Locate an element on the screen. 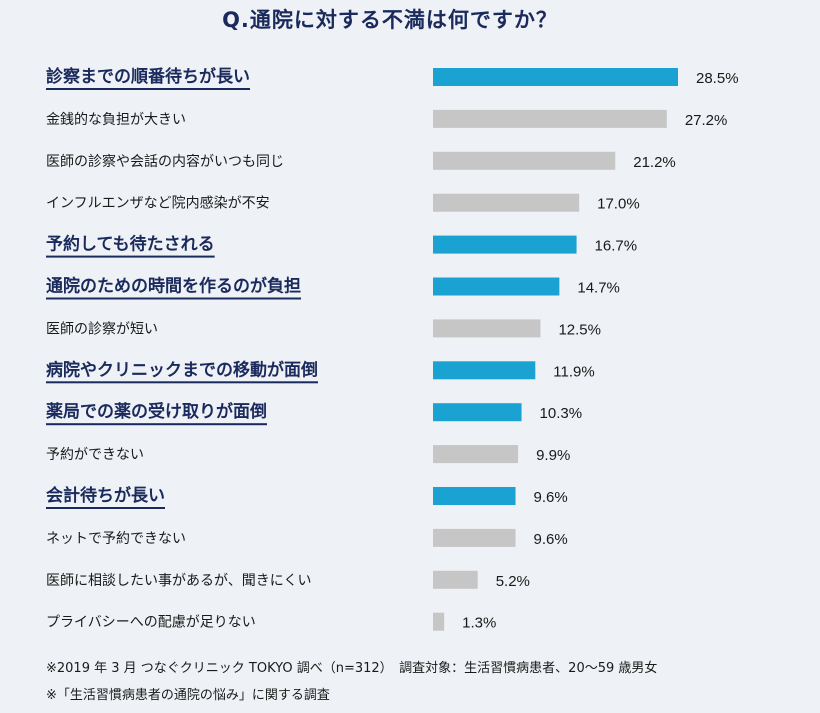 The height and width of the screenshot is (713, 820). category-label: 病院やクリニックまでの移動が面倒 is located at coordinates (182, 369).